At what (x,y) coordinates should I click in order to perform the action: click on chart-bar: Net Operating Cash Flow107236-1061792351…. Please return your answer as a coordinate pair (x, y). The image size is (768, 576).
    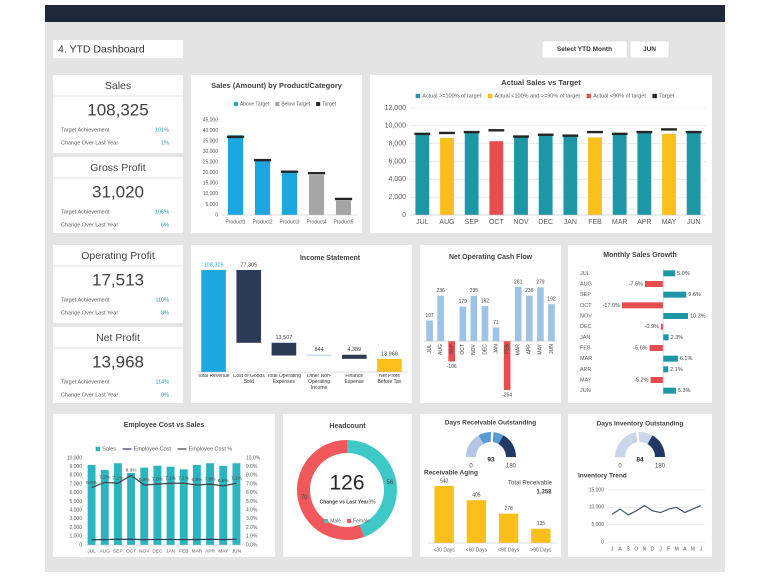
    Looking at the image, I should click on (490, 326).